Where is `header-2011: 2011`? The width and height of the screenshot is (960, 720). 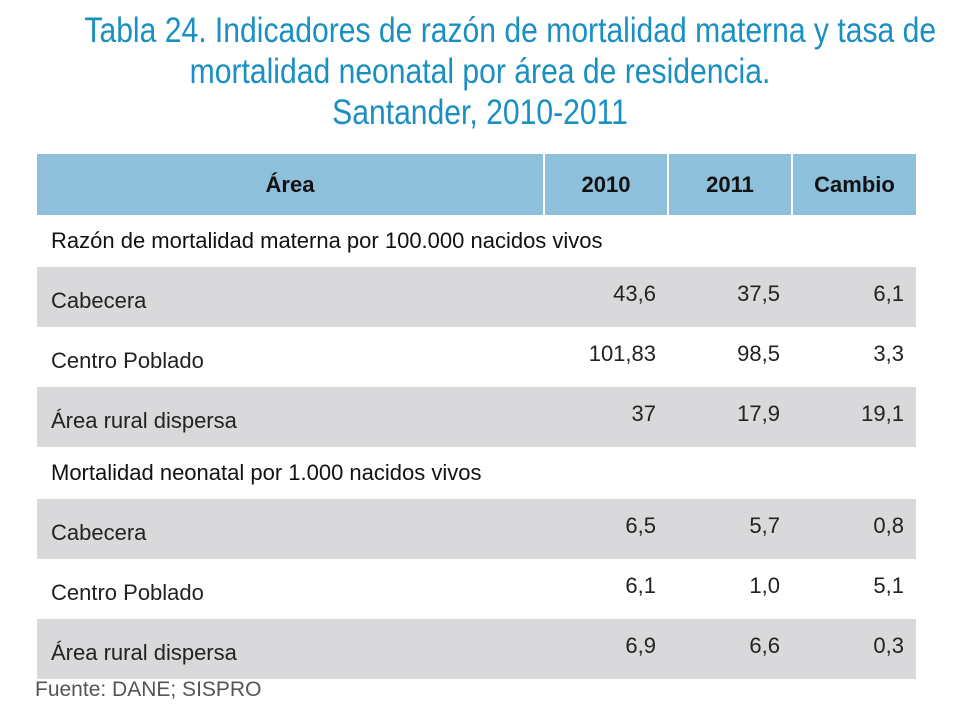
header-2011: 2011 is located at coordinates (730, 184).